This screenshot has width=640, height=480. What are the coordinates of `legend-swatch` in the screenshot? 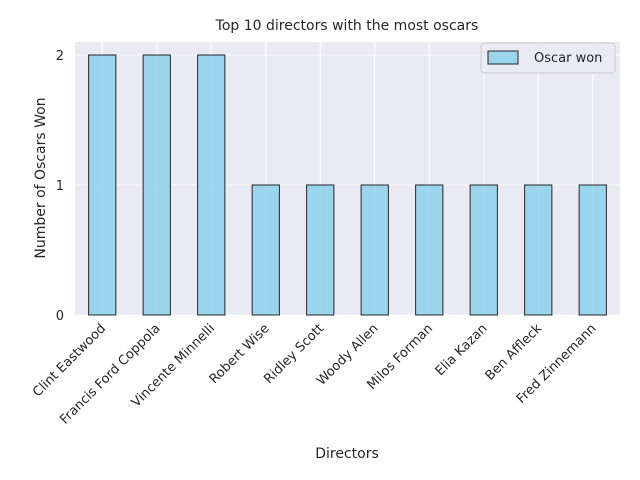 It's located at (503, 57).